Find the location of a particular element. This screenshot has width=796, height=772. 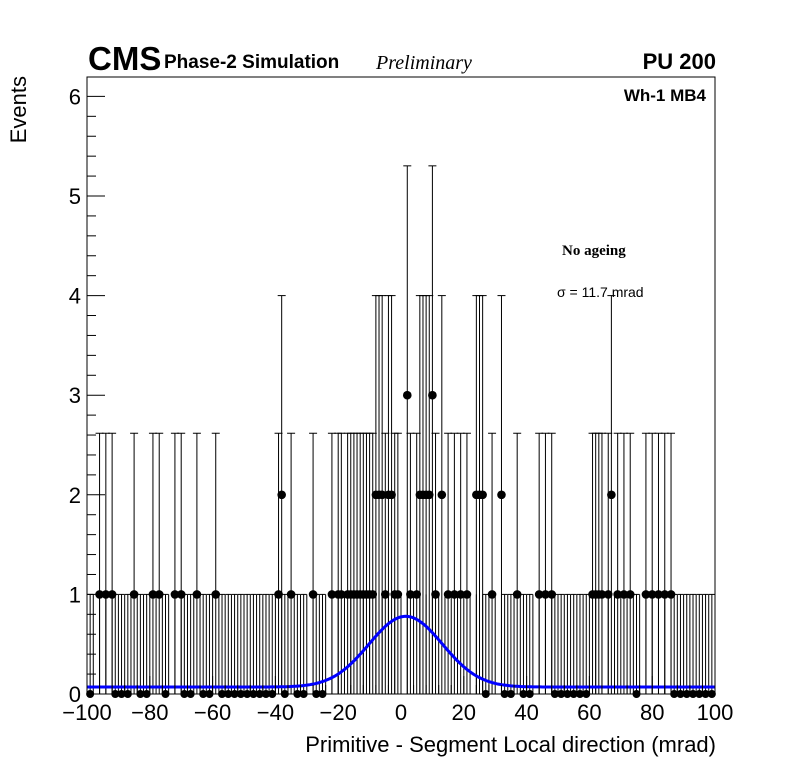

y-axis-title: Events is located at coordinates (18, 109).